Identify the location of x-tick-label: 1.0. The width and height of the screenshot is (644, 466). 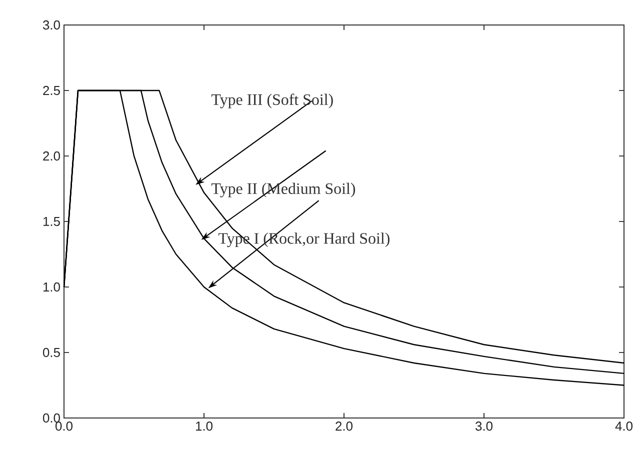
(204, 426).